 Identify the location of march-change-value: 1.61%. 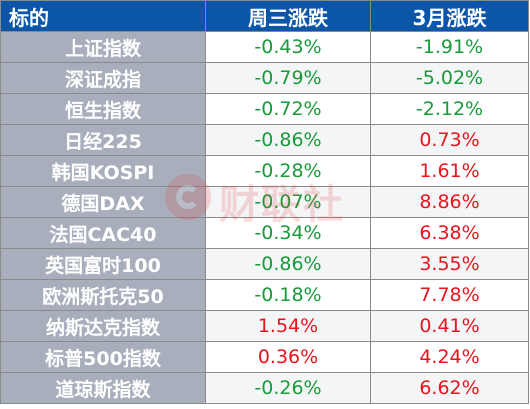
(449, 171).